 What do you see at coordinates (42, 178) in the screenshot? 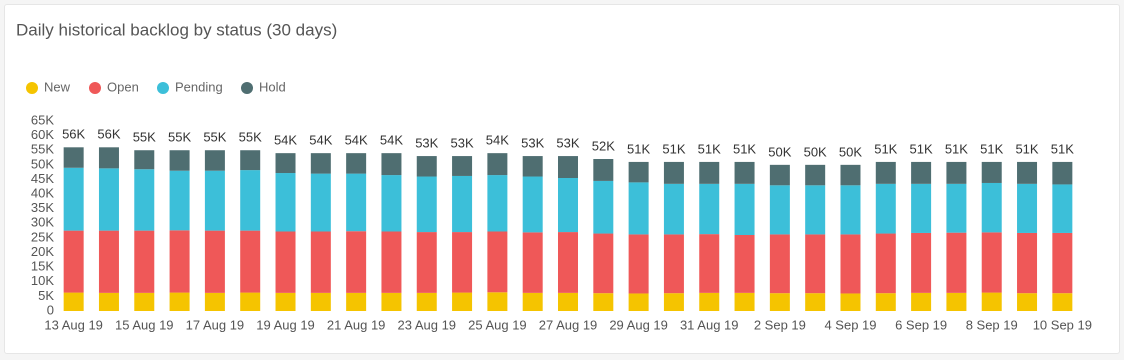
I see `y-tick-label: 45K` at bounding box center [42, 178].